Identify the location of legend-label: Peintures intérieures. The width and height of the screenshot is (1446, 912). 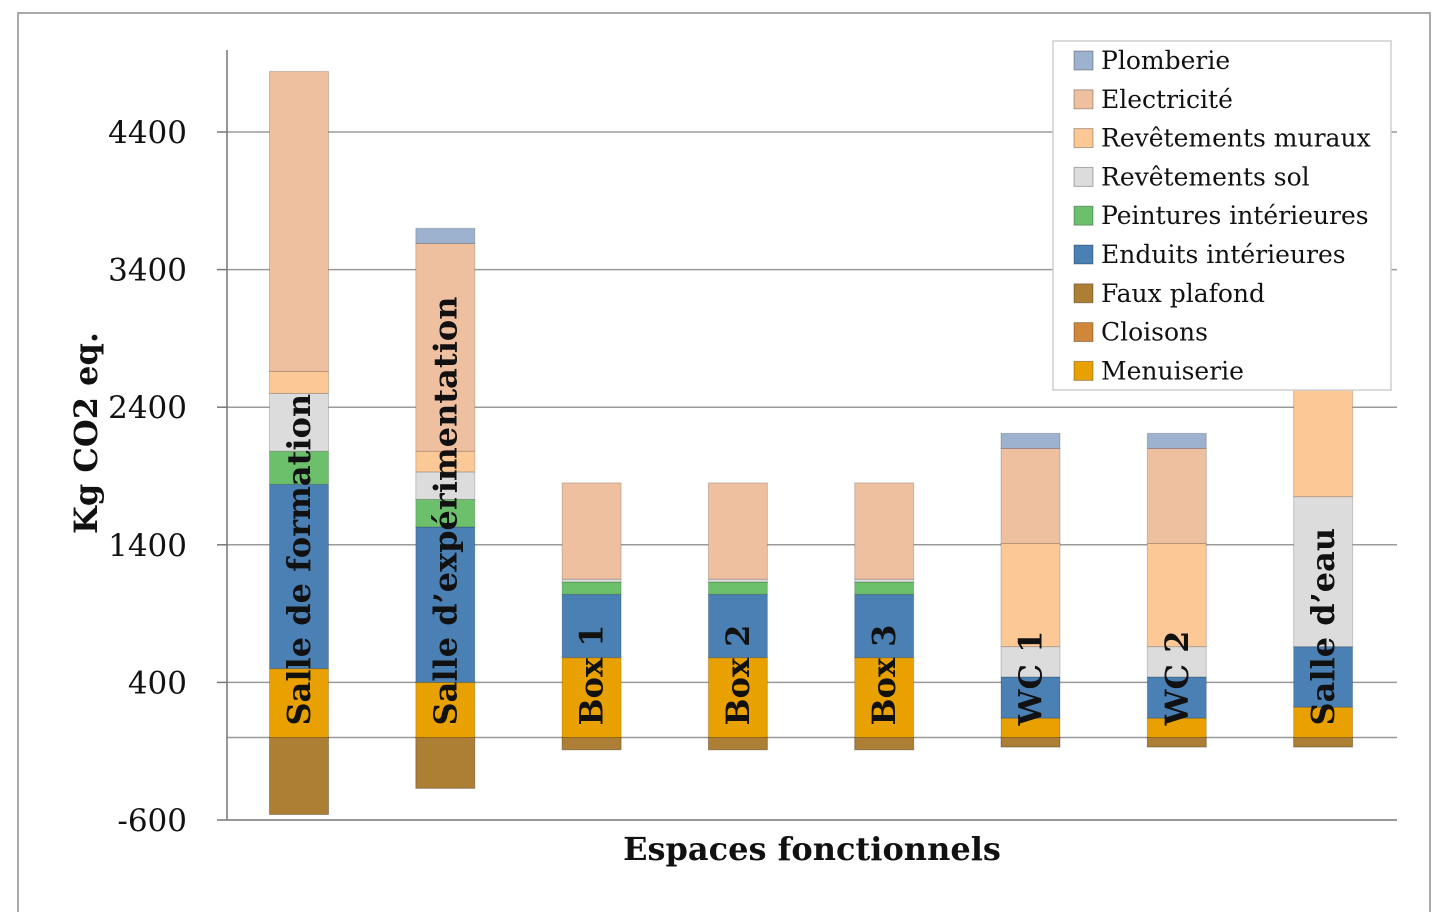
(1235, 215).